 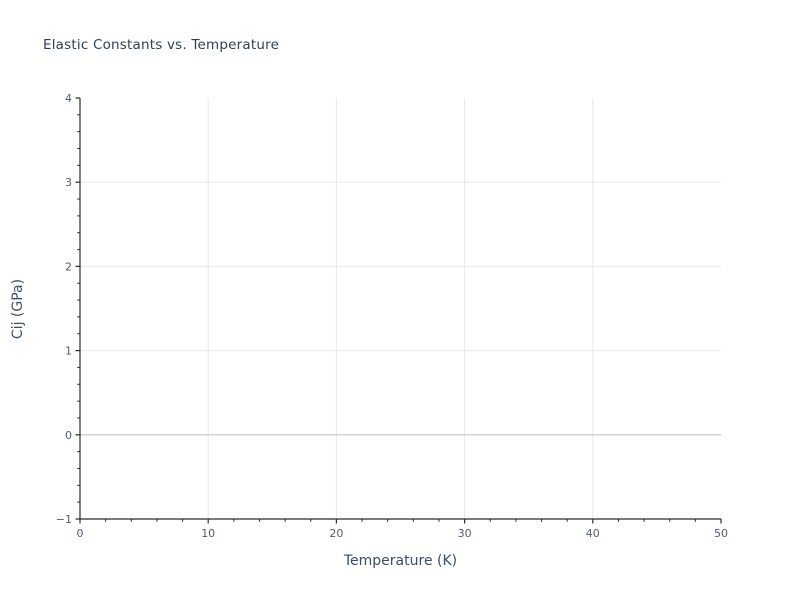 I want to click on x-tick-label: 20, so click(x=336, y=533).